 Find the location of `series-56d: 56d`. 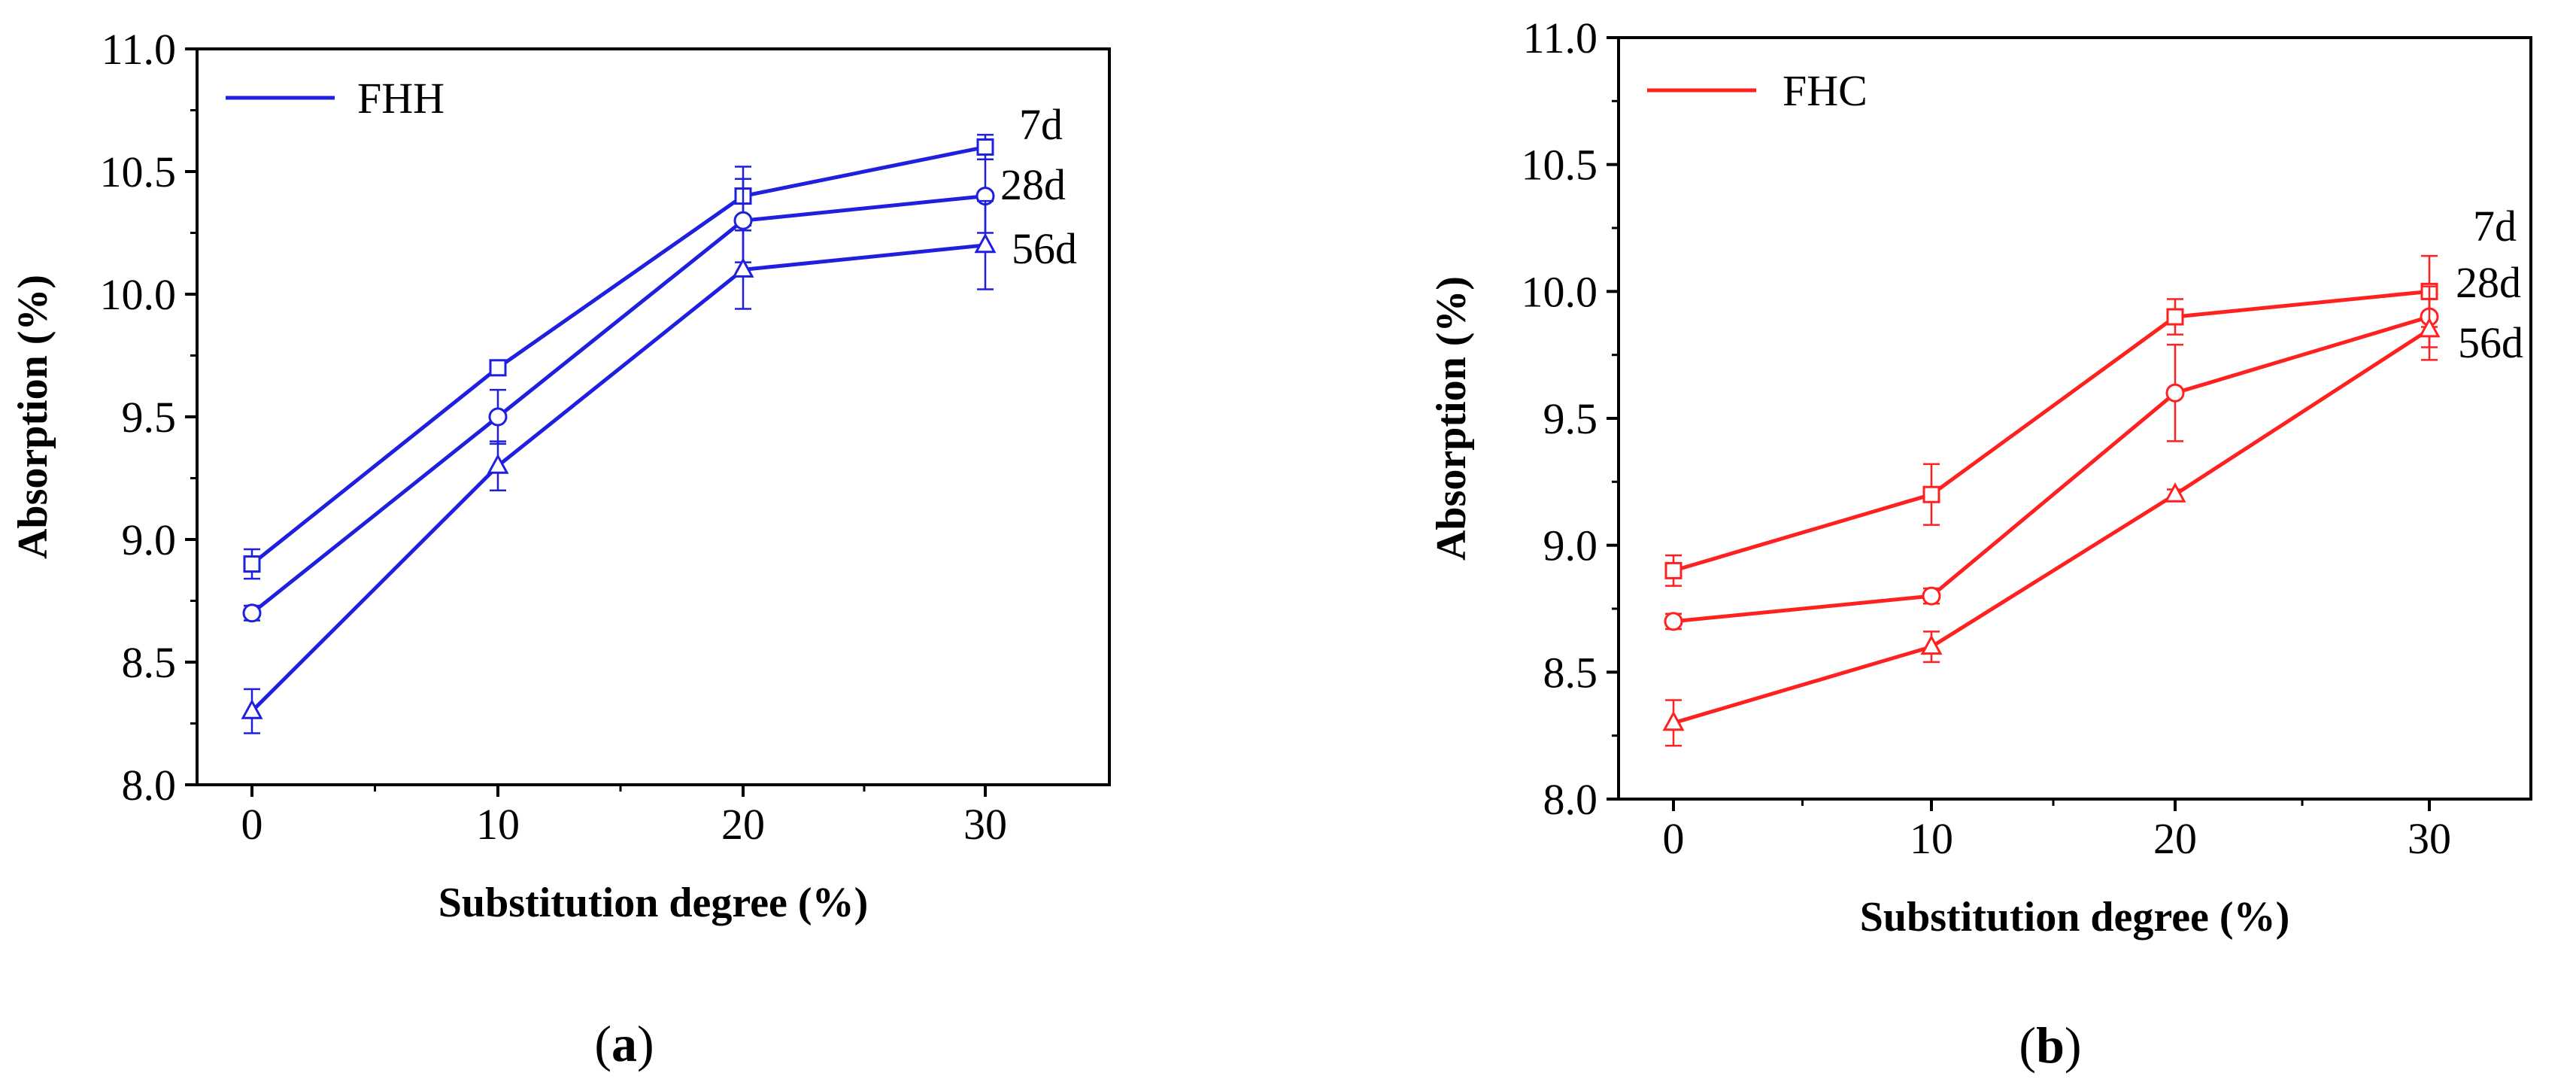

series-56d: 56d is located at coordinates (2092, 522).